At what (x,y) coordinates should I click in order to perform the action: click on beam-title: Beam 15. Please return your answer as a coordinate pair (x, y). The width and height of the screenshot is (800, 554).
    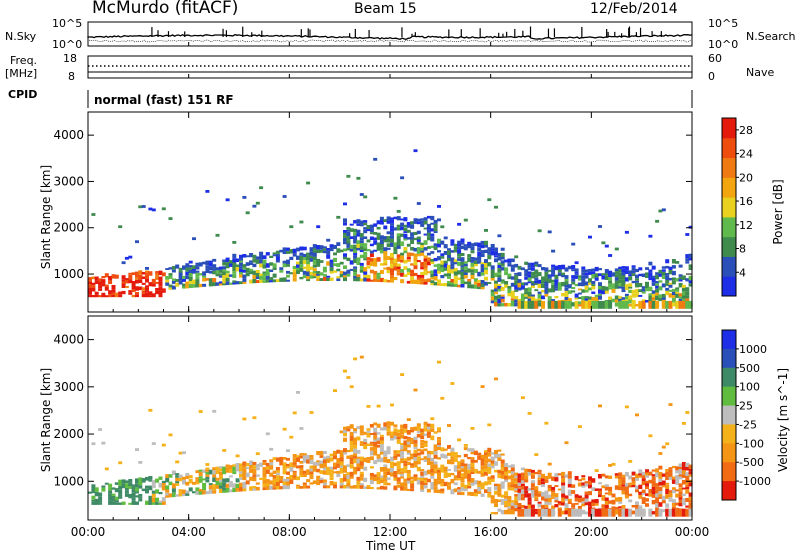
    Looking at the image, I should click on (385, 9).